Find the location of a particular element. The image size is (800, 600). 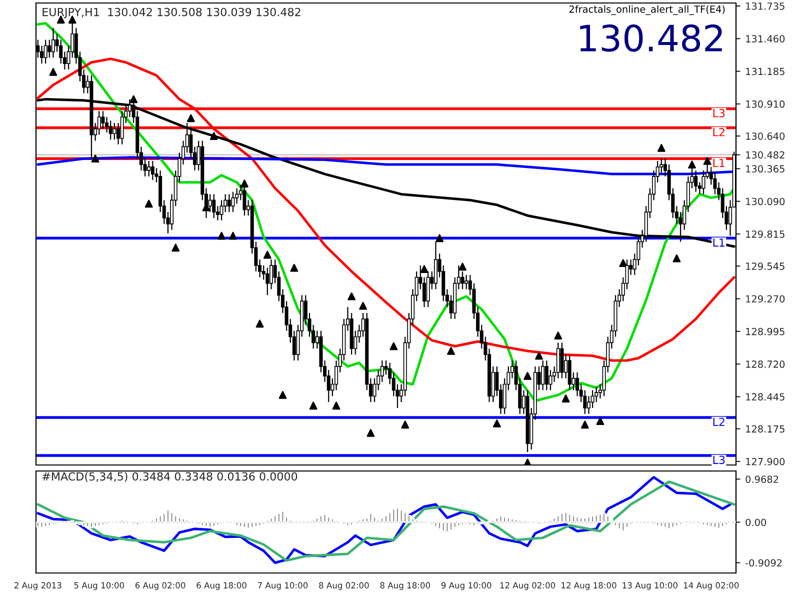

y-tick-label: 129.545 is located at coordinates (765, 266).